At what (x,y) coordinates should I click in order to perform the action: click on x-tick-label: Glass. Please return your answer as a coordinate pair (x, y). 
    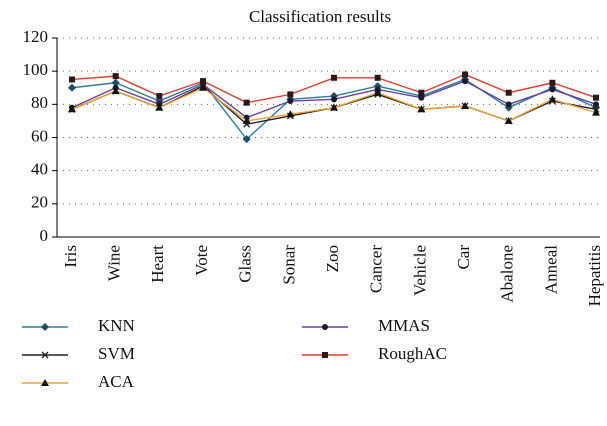
    Looking at the image, I should click on (245, 264).